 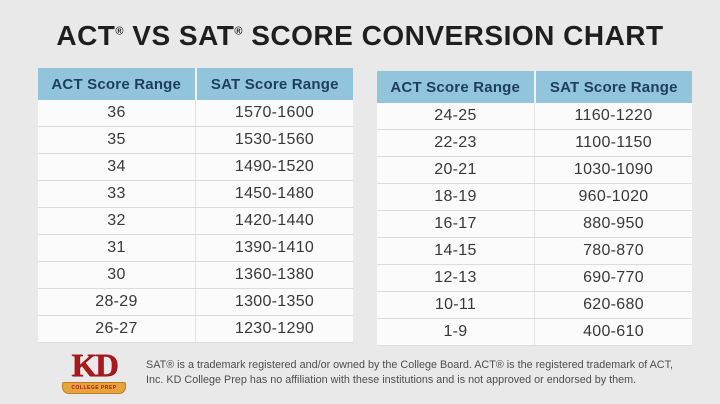 I want to click on act-score-cell: 1-9, so click(x=455, y=331).